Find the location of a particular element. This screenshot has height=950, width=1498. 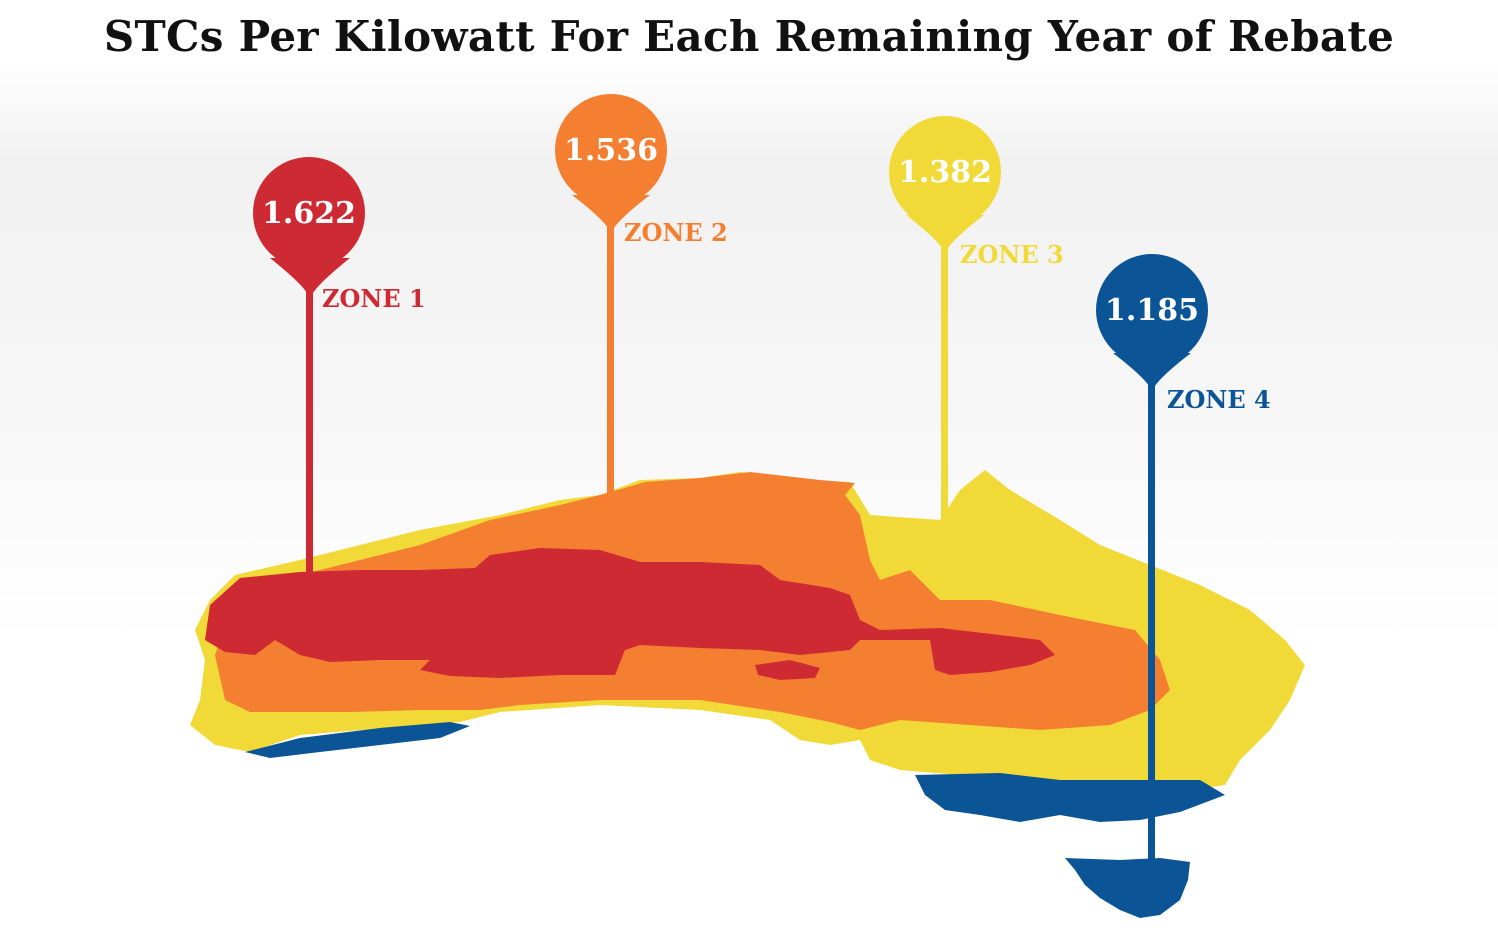

zone-4-value-bubble: 1.185 is located at coordinates (1152, 310).